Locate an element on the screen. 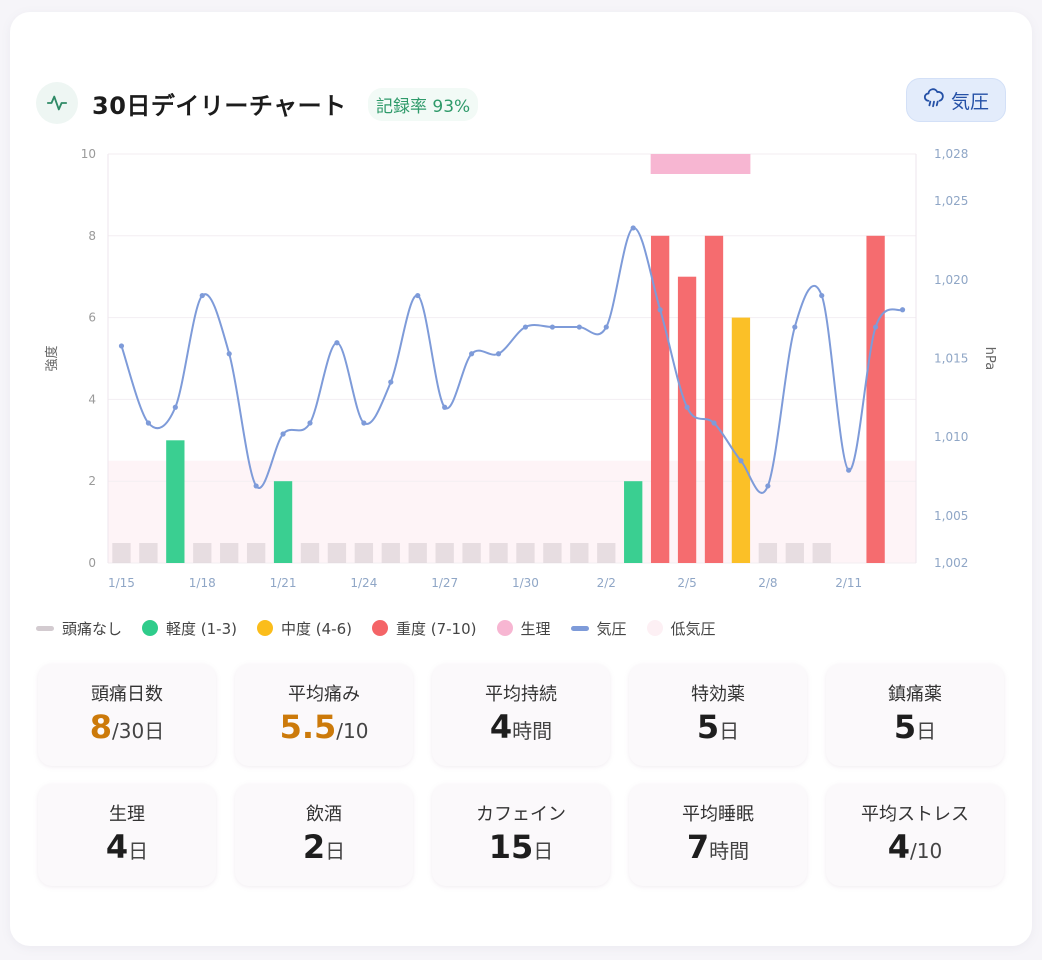 Image resolution: width=1042 pixels, height=960 pixels. x-tick-label: 2/11 is located at coordinates (848, 583).